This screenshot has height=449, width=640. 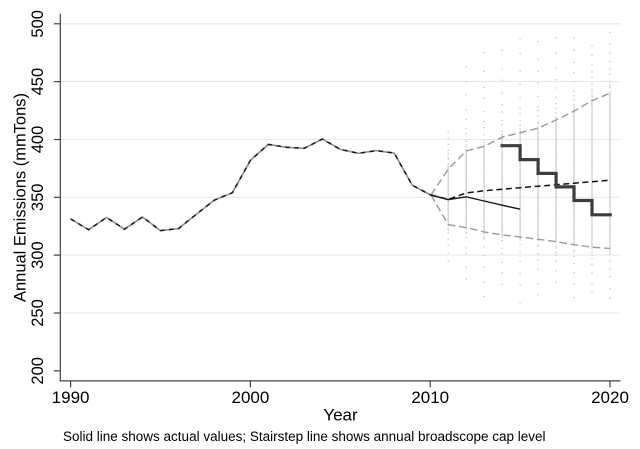 I want to click on svg-text: 2010, so click(x=430, y=397).